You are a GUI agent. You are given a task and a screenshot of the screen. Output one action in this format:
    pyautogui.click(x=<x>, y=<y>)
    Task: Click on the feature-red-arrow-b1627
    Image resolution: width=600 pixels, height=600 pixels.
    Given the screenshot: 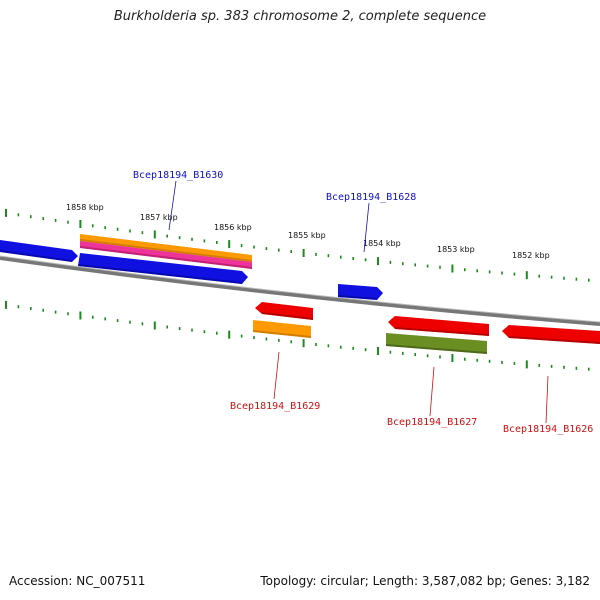 What is the action you would take?
    pyautogui.click(x=438, y=326)
    